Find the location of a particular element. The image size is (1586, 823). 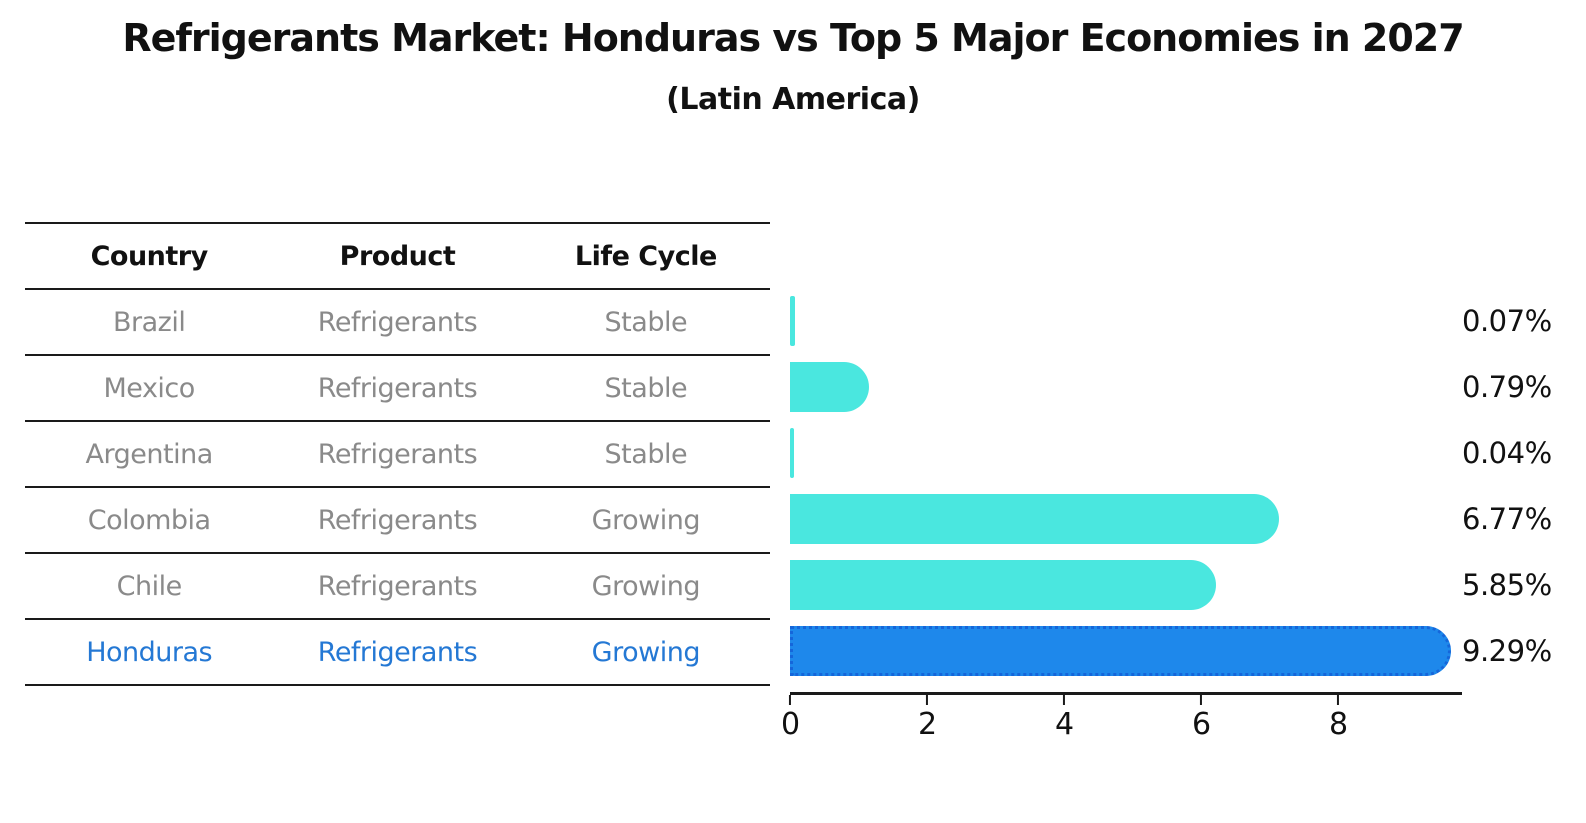

cell-country: Honduras is located at coordinates (149, 652).